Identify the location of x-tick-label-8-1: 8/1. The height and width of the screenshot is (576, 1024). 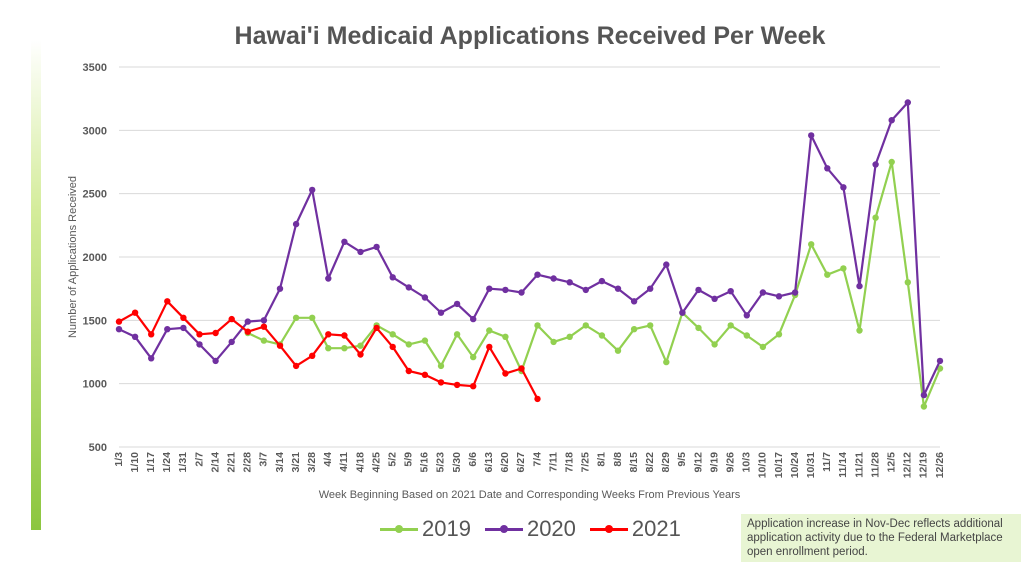
(602, 459).